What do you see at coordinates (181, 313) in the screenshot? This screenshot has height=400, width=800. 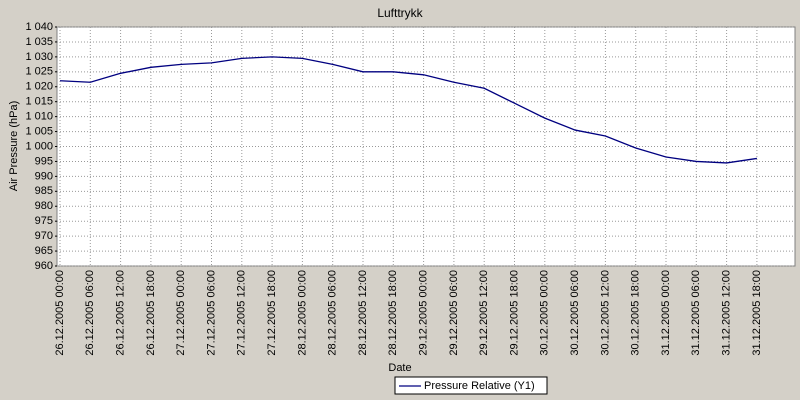 I see `x-tick-label: 27.12.2005 00:00` at bounding box center [181, 313].